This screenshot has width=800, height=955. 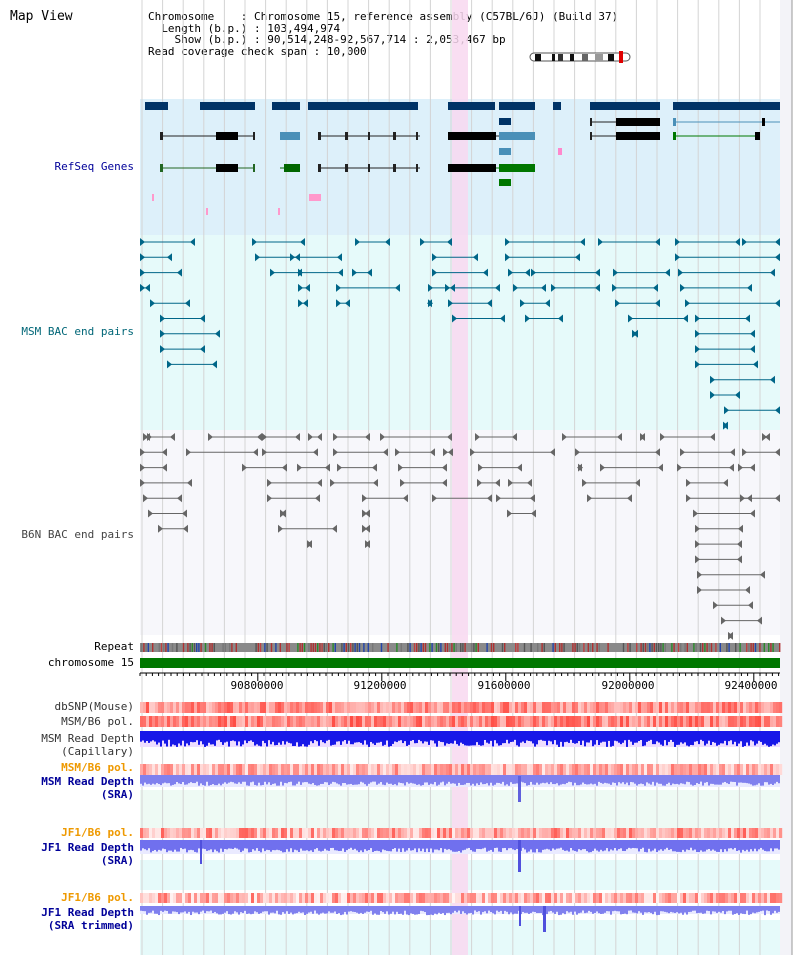 What do you see at coordinates (94, 706) in the screenshot?
I see `dbsnp-track-label: dbSNP(Mouse)` at bounding box center [94, 706].